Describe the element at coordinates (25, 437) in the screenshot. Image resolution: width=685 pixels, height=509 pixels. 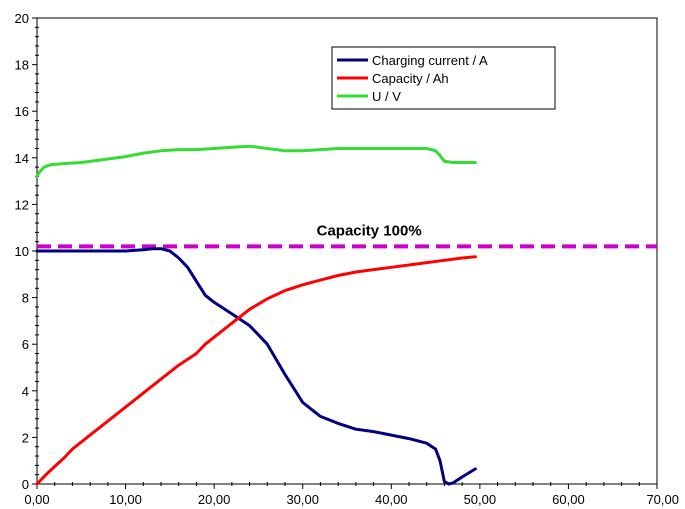
I see `y-tick-label: 2` at that location.